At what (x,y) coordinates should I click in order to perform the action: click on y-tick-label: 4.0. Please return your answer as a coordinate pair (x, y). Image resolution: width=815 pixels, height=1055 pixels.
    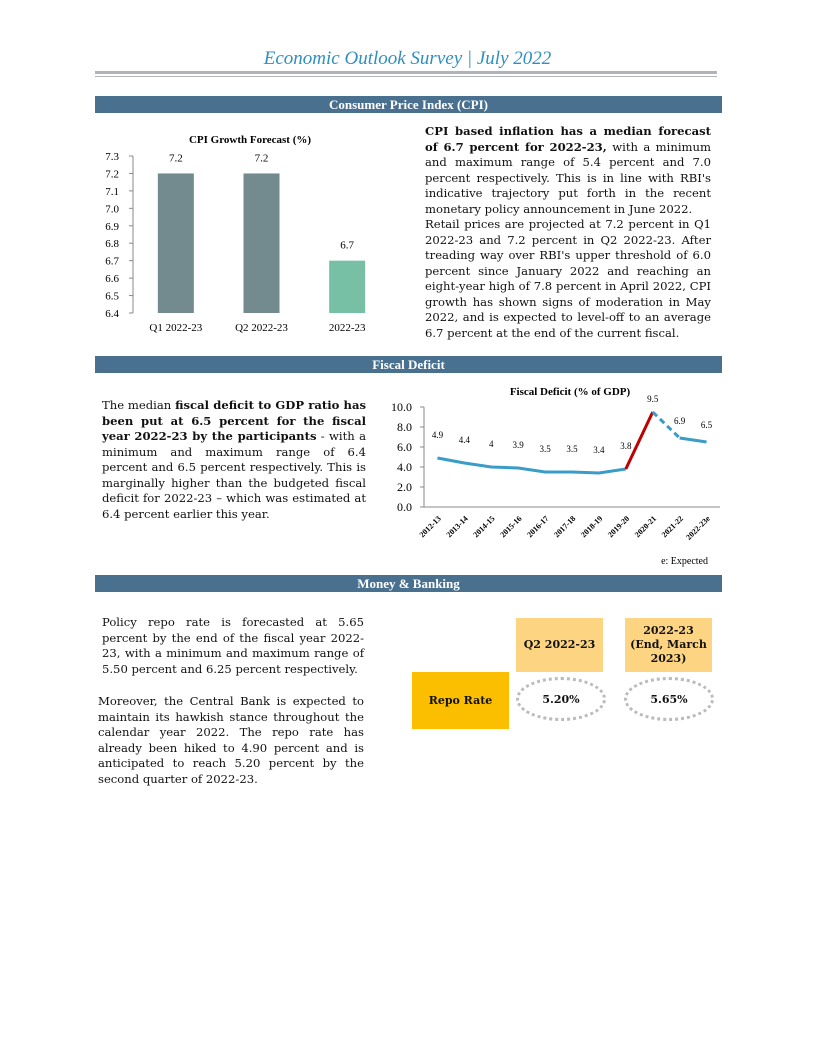
    Looking at the image, I should click on (404, 467).